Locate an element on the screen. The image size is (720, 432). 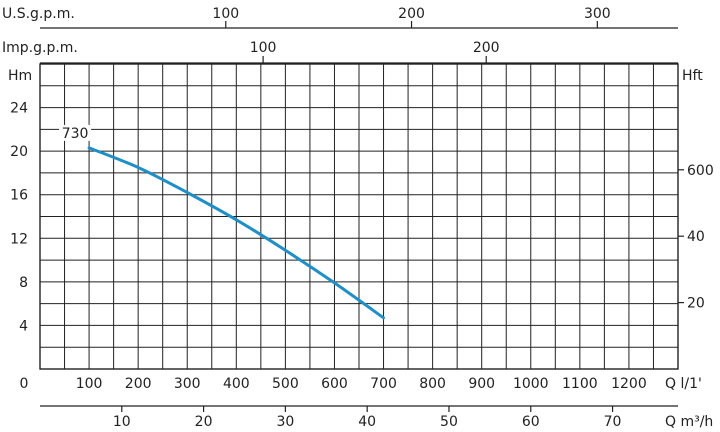
bottom-secondary-tick-label: 40 is located at coordinates (367, 422).